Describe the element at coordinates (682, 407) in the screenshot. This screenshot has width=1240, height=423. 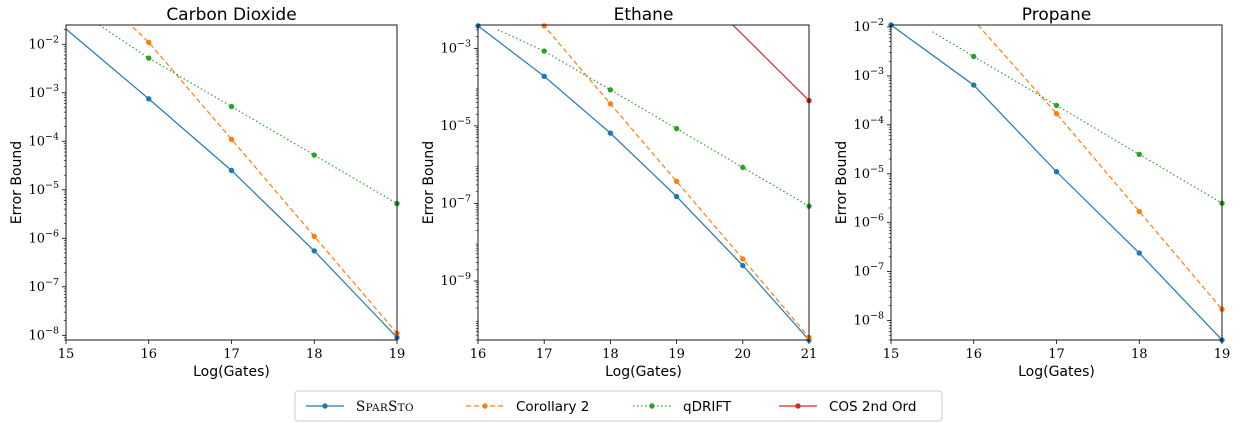
I see `legend-item-qdrift: qDRIFT` at that location.